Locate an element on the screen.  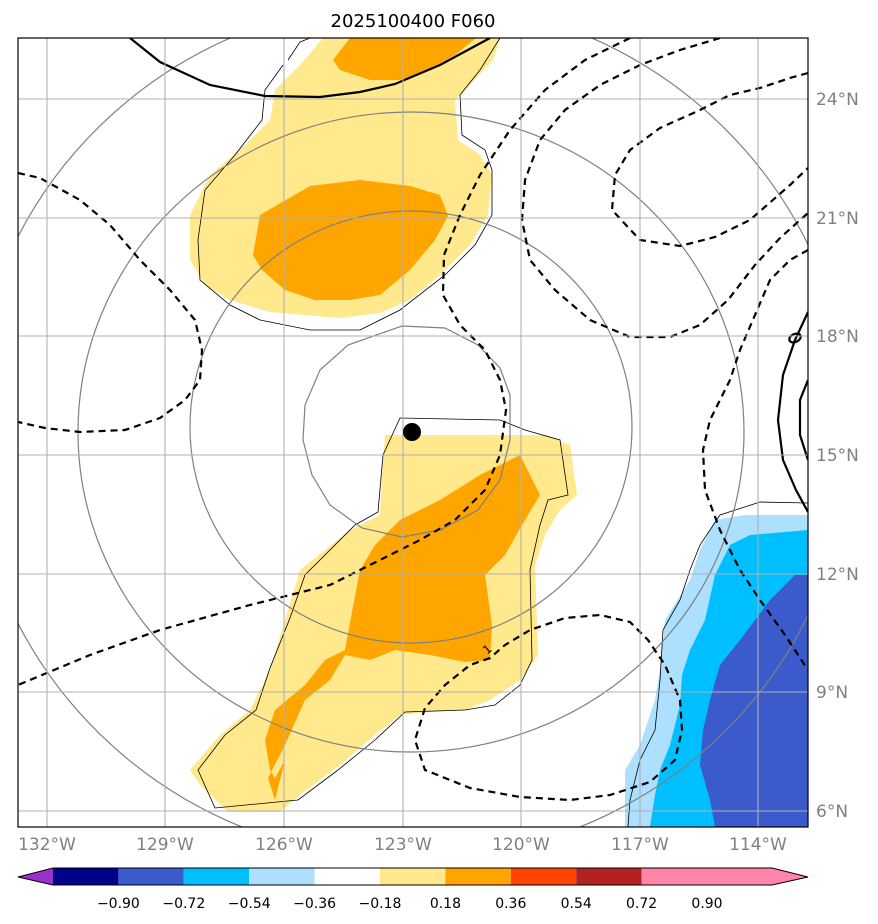
lat-label: 21°N is located at coordinates (837, 219).